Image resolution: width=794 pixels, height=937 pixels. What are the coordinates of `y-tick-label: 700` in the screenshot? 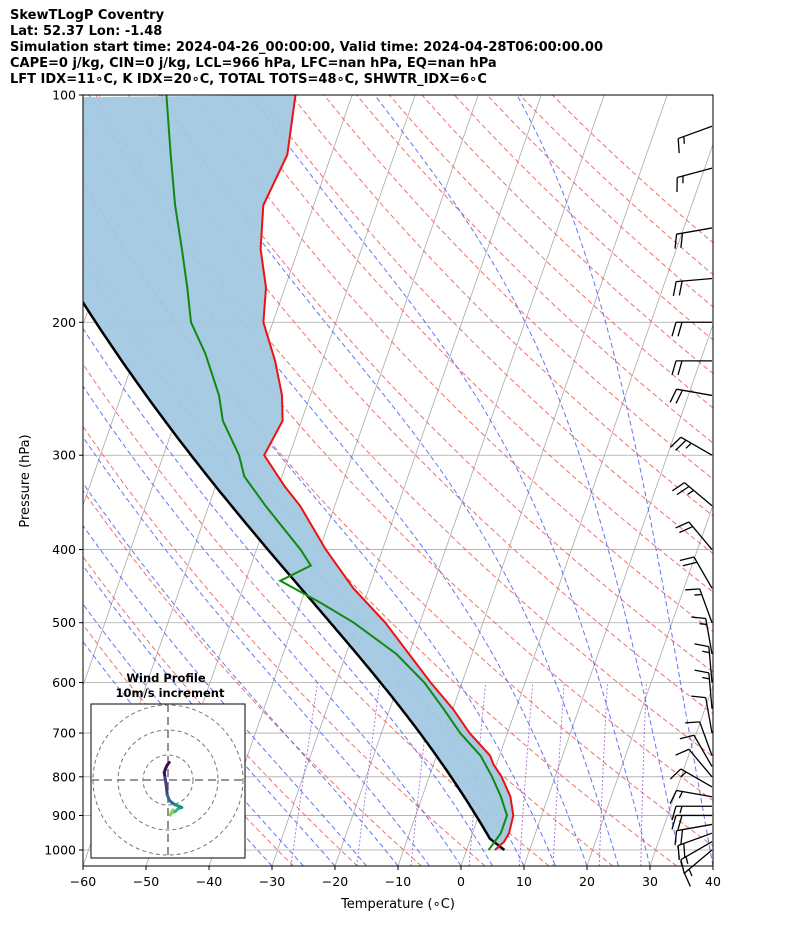 It's located at (64, 733).